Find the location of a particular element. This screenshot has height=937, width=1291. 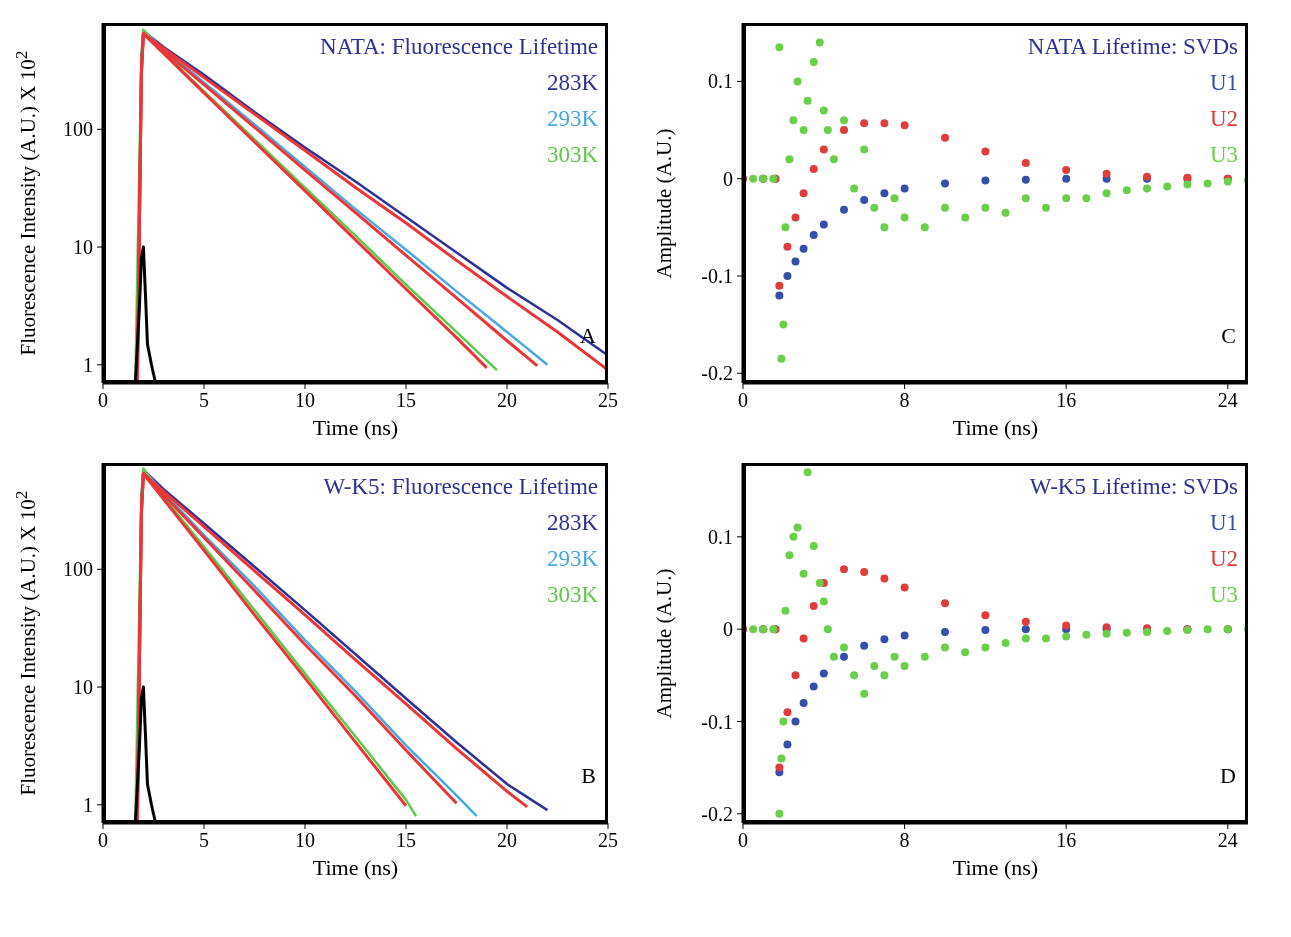

text: W-K5 Lifetime: SVDs is located at coordinates (1133, 487).